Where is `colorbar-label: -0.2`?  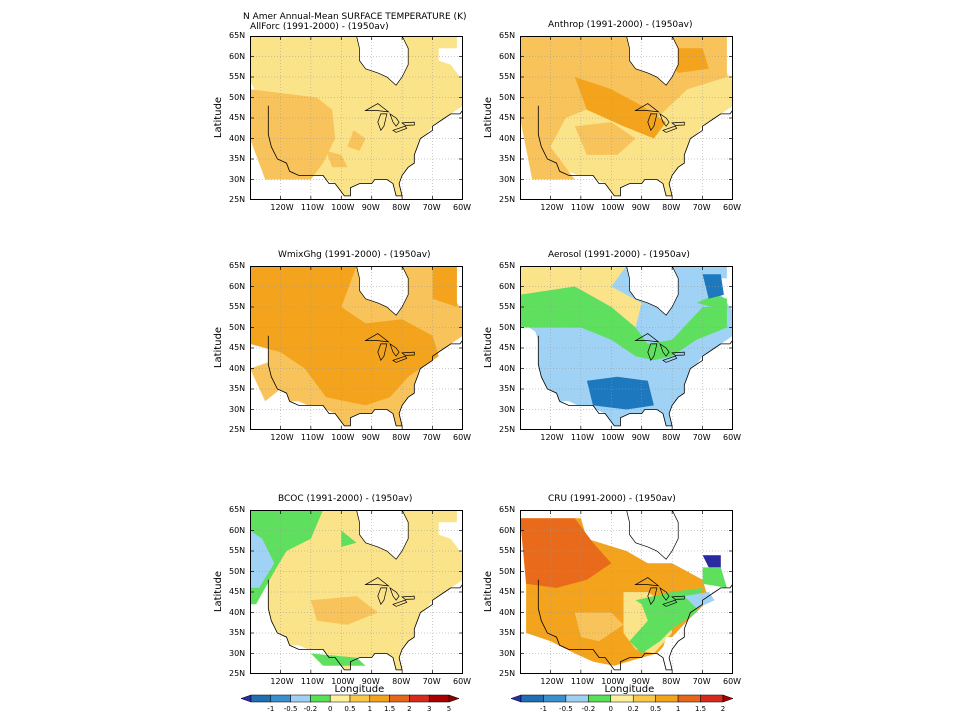 colorbar-label: -0.2 is located at coordinates (311, 709).